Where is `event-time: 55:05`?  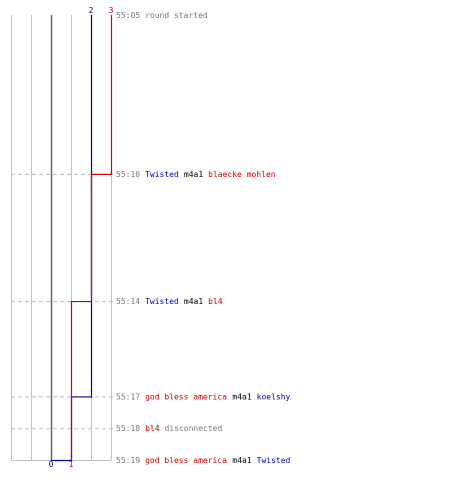 event-time: 55:05 is located at coordinates (128, 15).